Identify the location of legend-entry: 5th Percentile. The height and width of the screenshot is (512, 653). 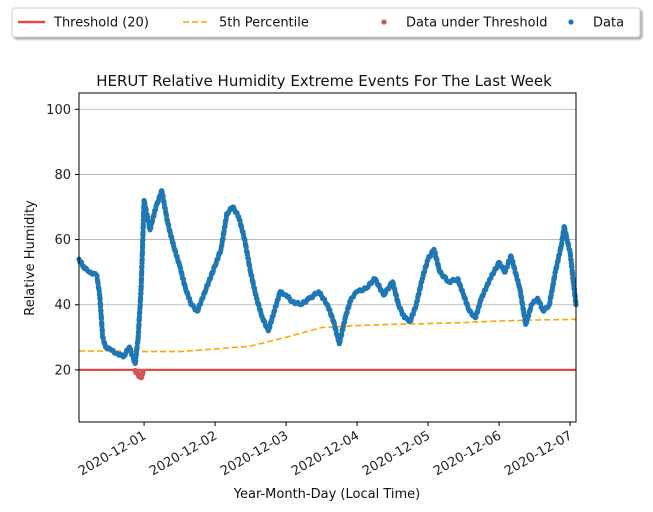
(246, 23).